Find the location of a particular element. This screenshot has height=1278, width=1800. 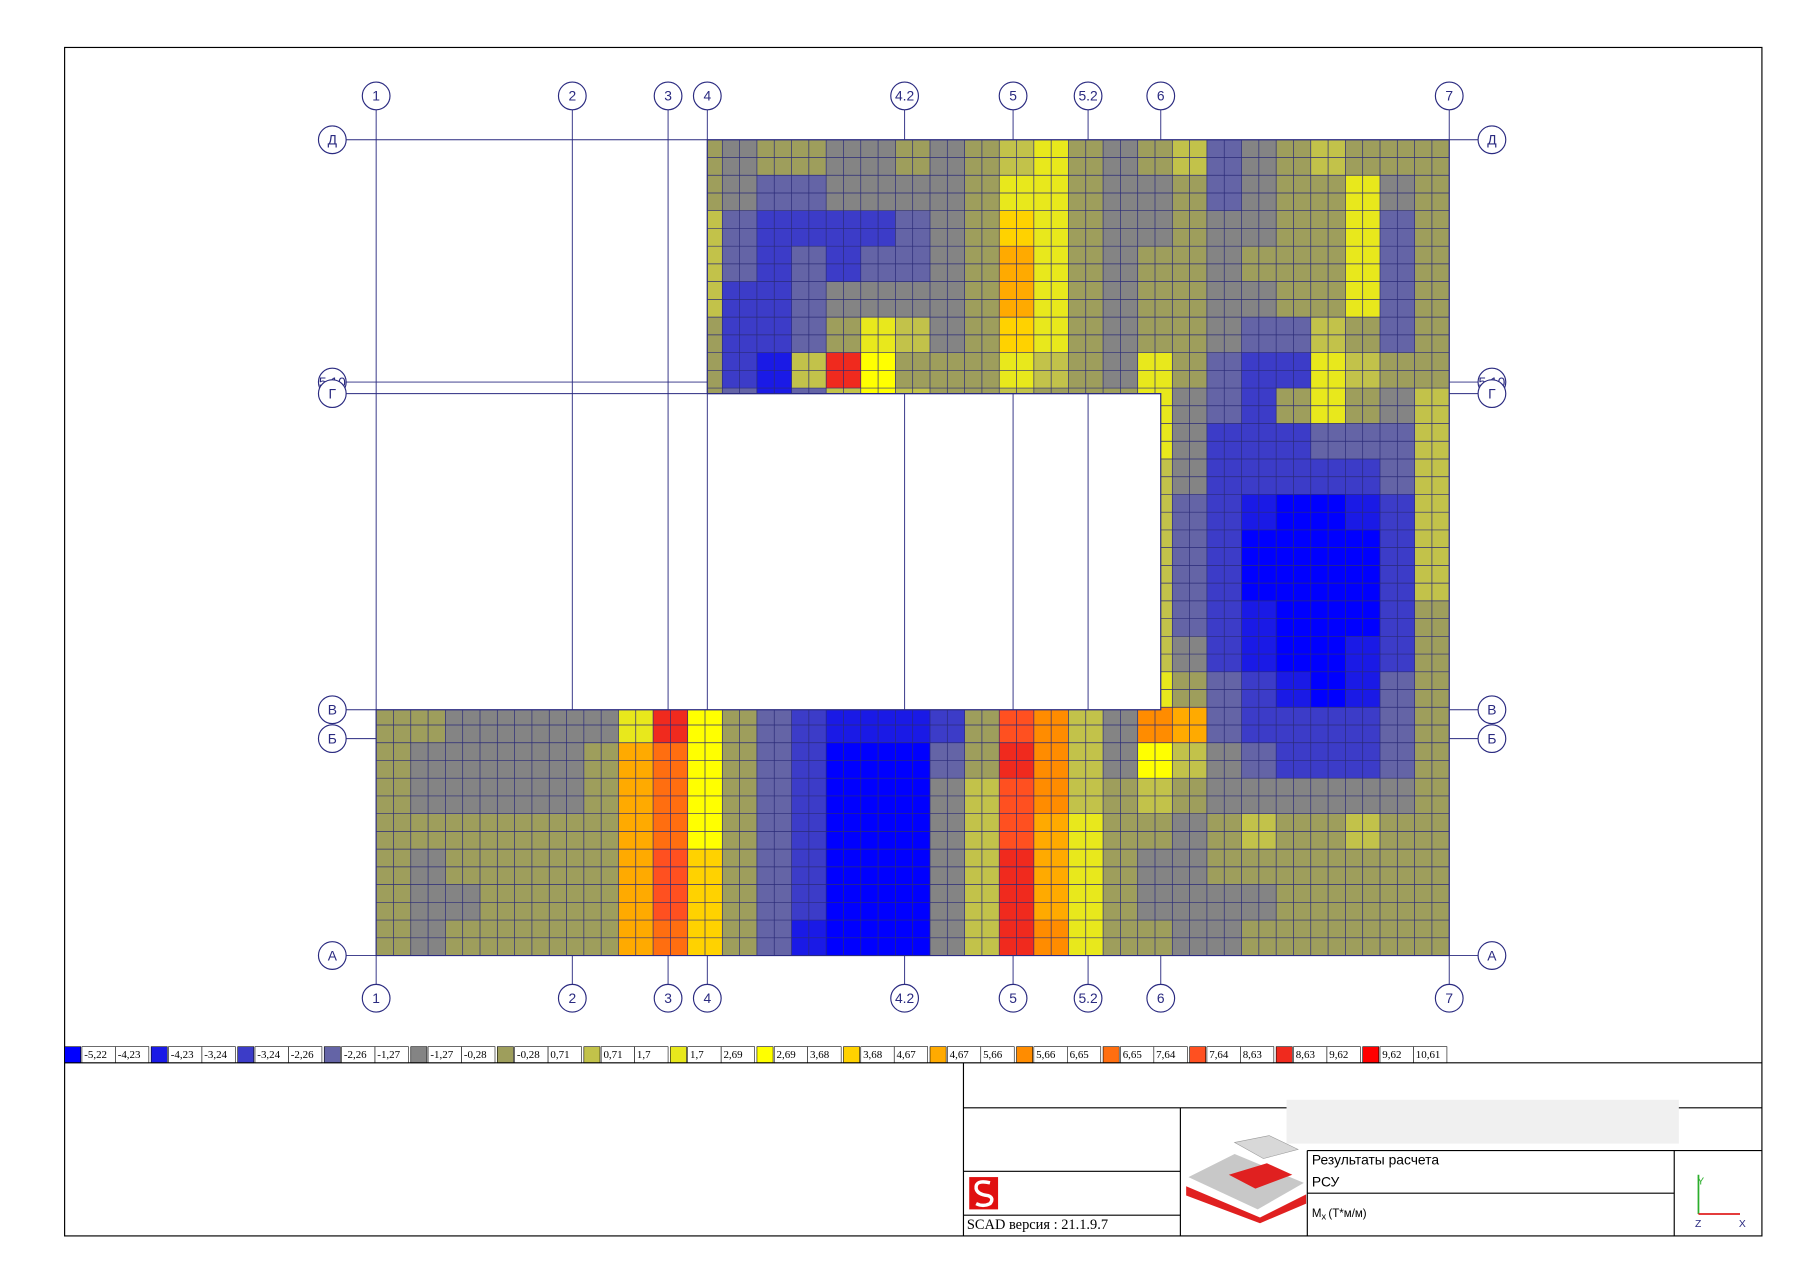

legend-to: -0,28 is located at coordinates (475, 1055).